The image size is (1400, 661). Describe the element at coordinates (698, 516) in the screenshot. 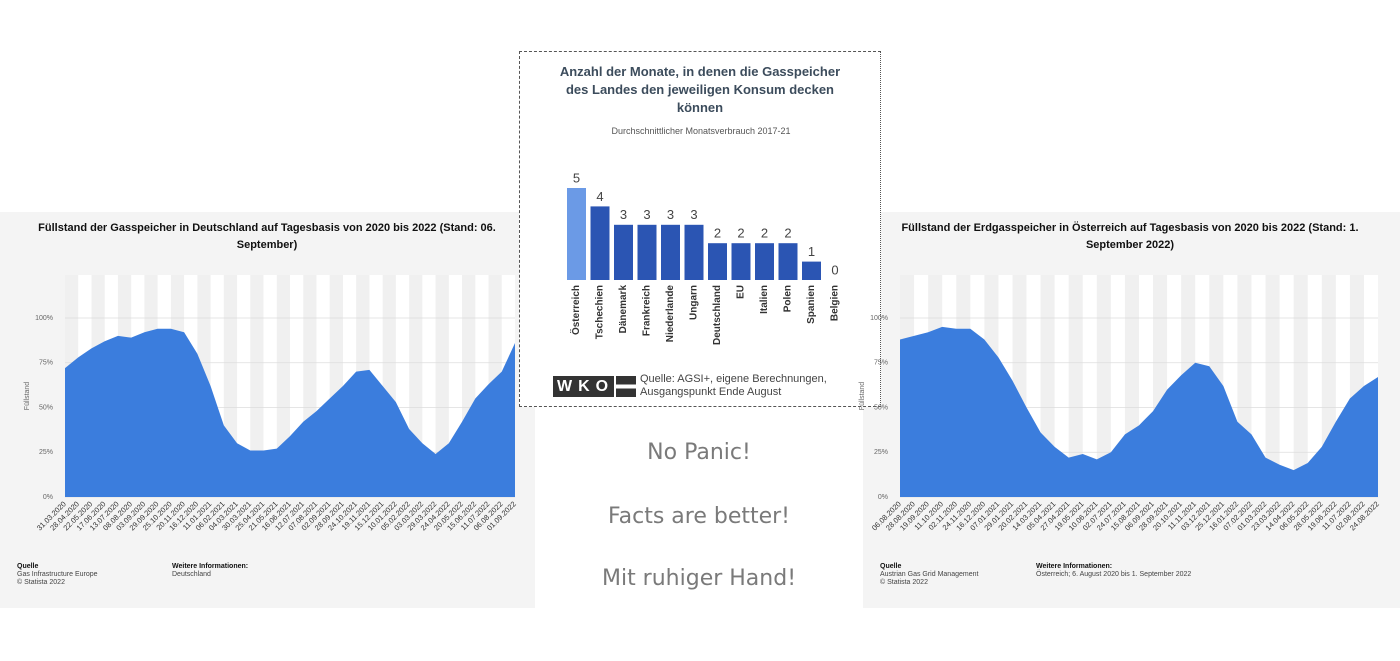

I see `slide-text: Facts are better!` at that location.